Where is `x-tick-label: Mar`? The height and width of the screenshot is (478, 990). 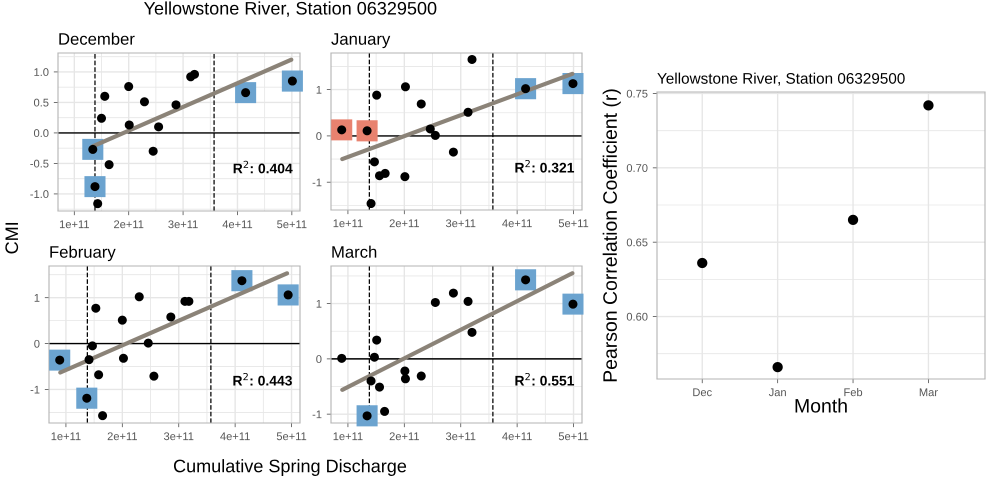 x-tick-label: Mar is located at coordinates (929, 392).